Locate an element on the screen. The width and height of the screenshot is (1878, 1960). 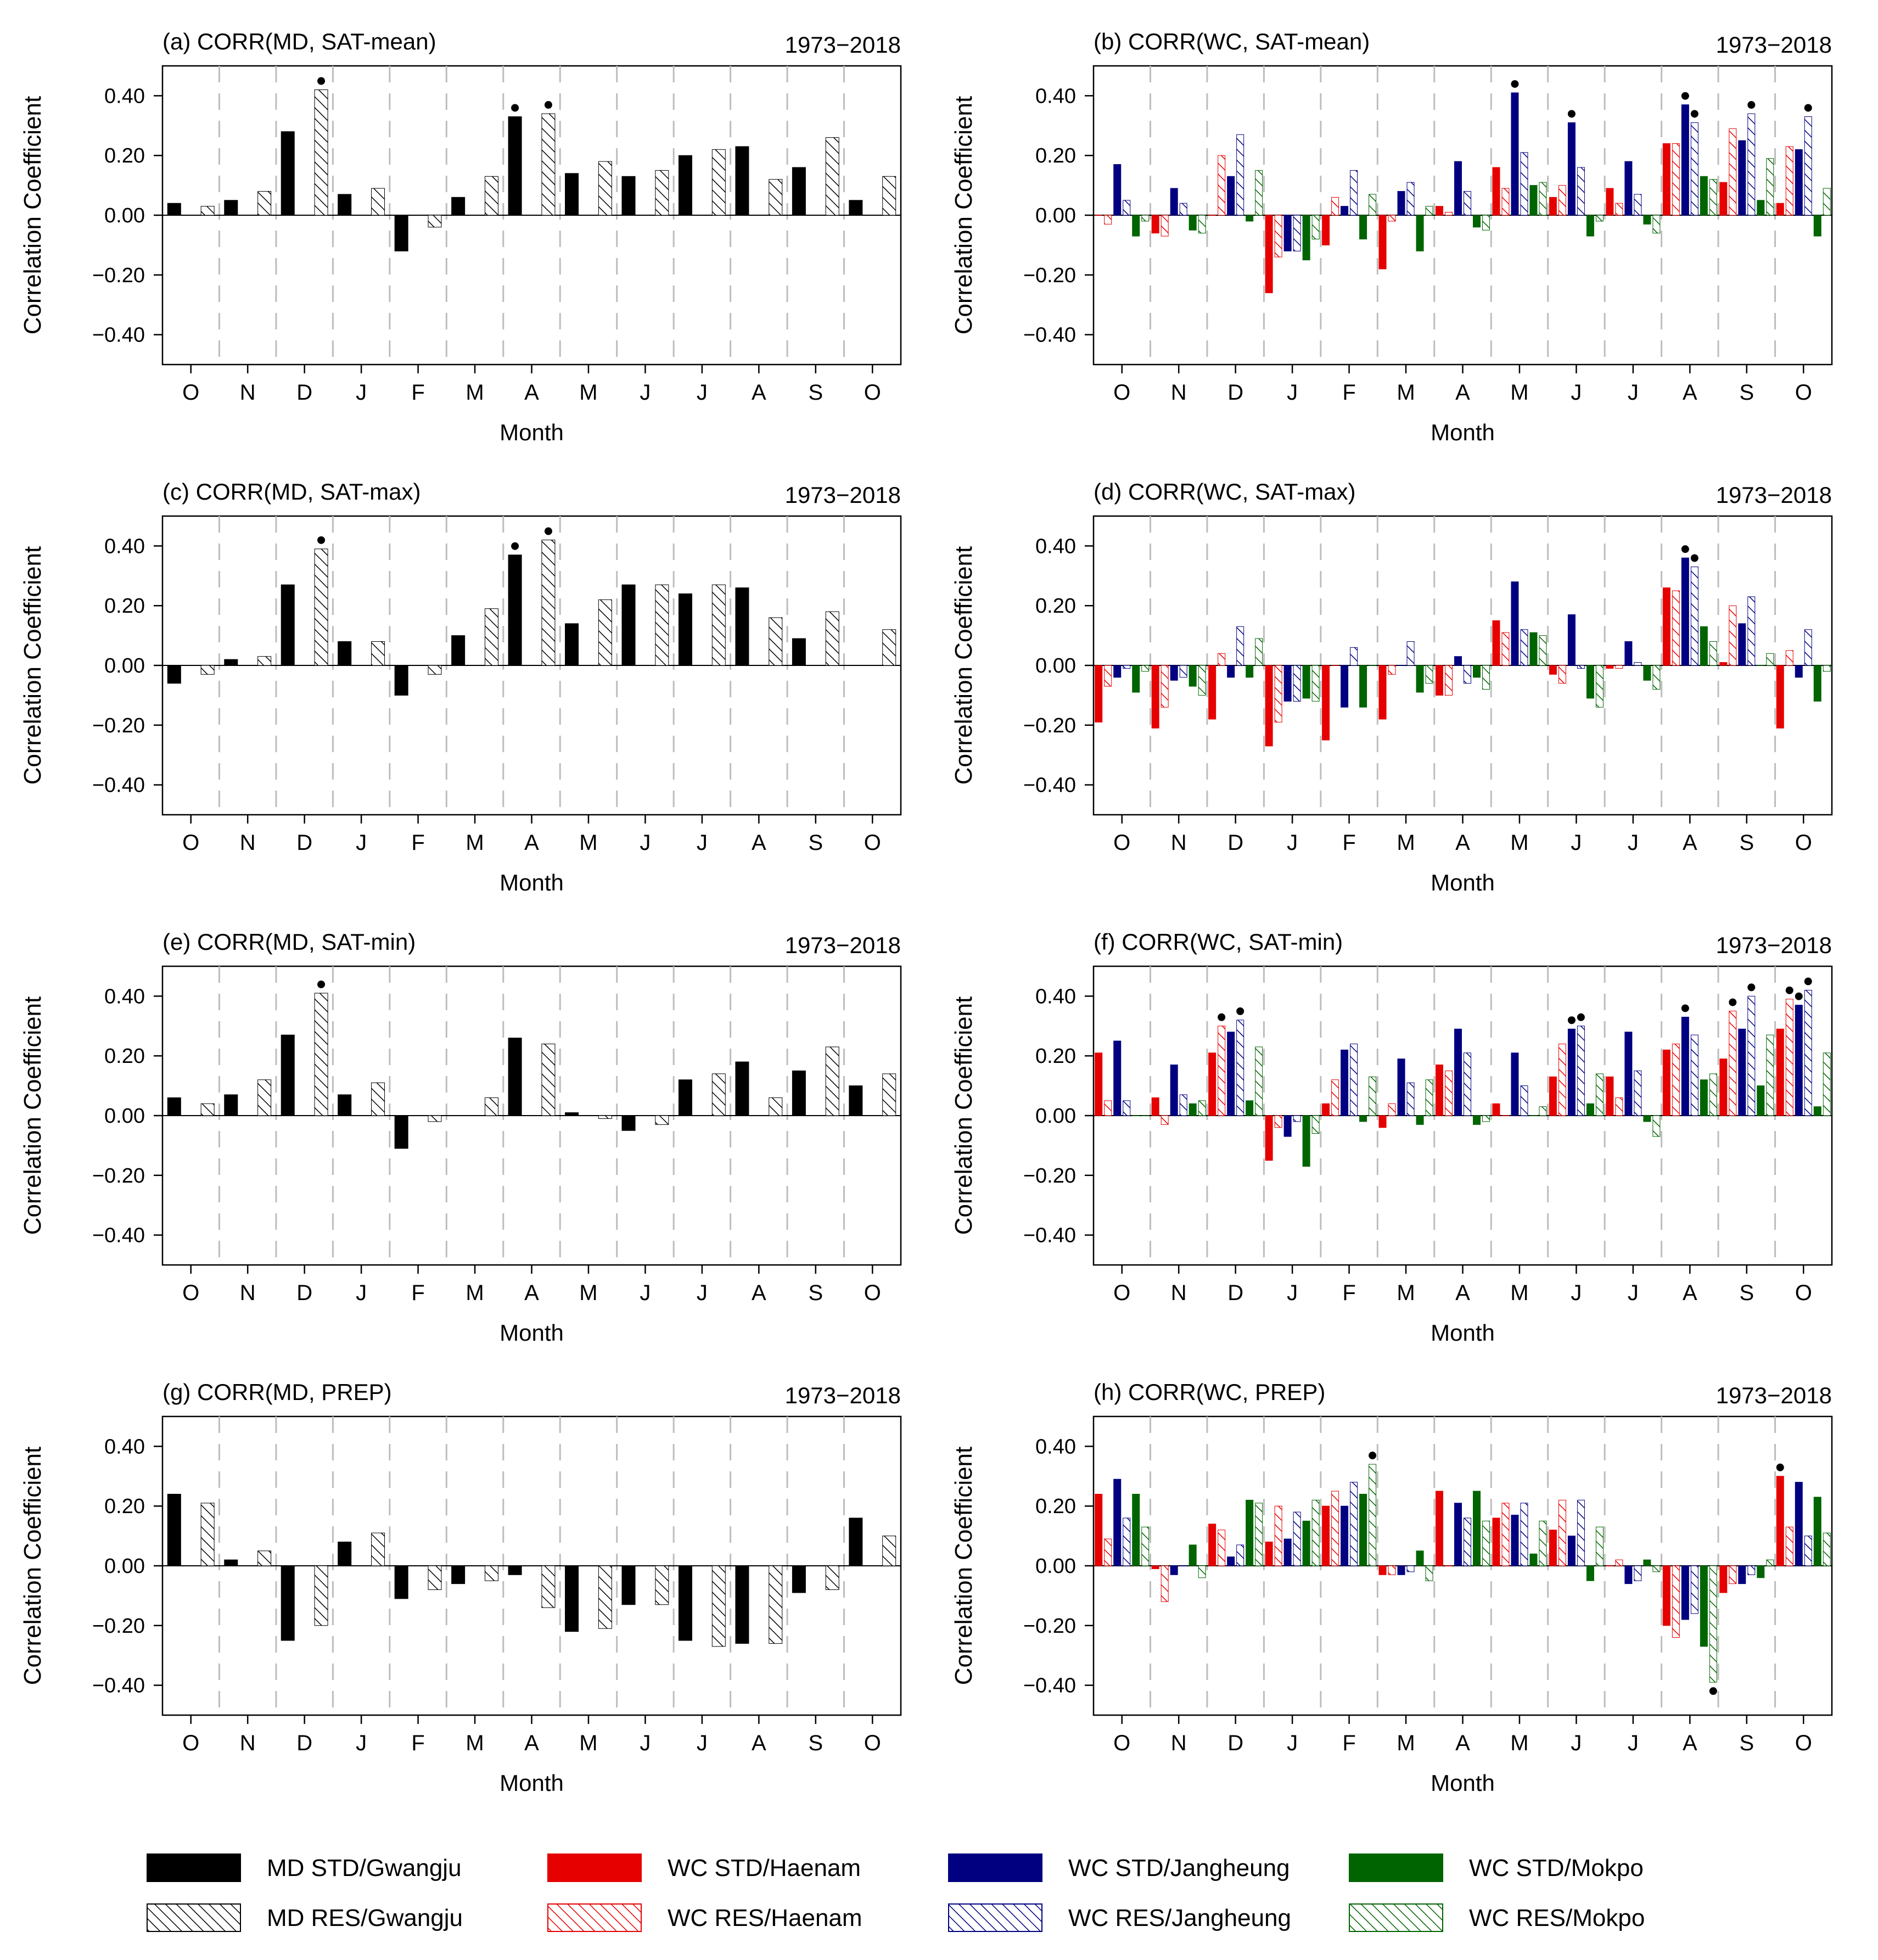
significance-dot is located at coordinates (1685, 1008).